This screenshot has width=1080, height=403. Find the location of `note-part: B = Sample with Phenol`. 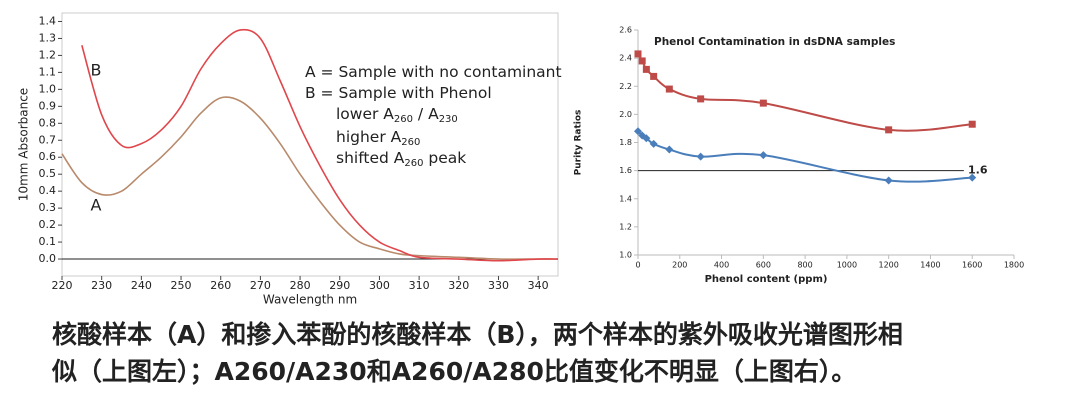

note-part: B = Sample with Phenol is located at coordinates (398, 93).